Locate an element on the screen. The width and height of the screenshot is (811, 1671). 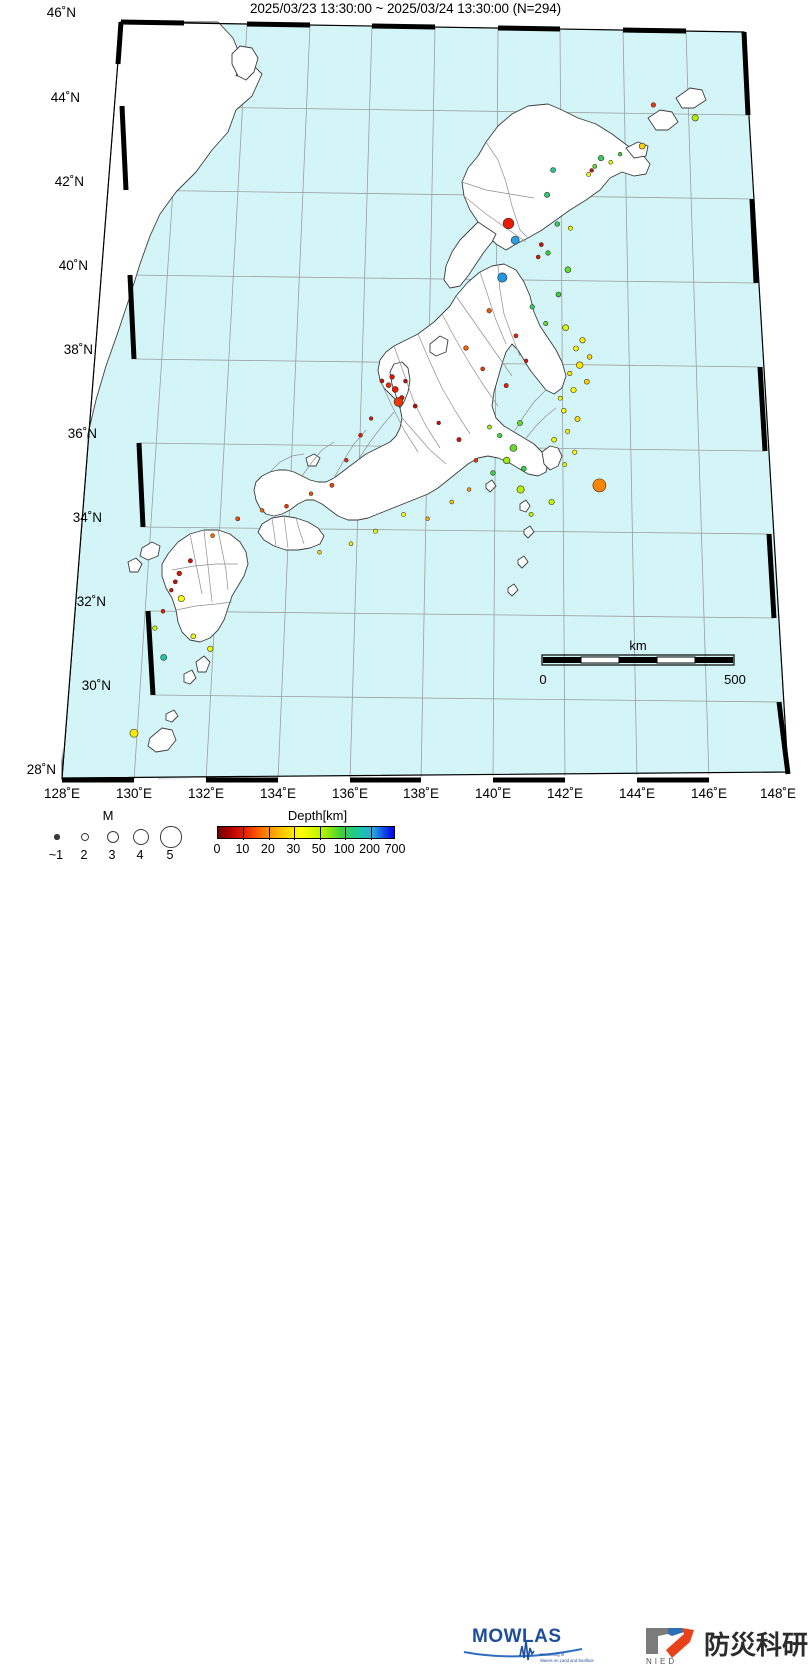
mowlas-subtitle-2: Waves on Land and Seafloor is located at coordinates (567, 1660).